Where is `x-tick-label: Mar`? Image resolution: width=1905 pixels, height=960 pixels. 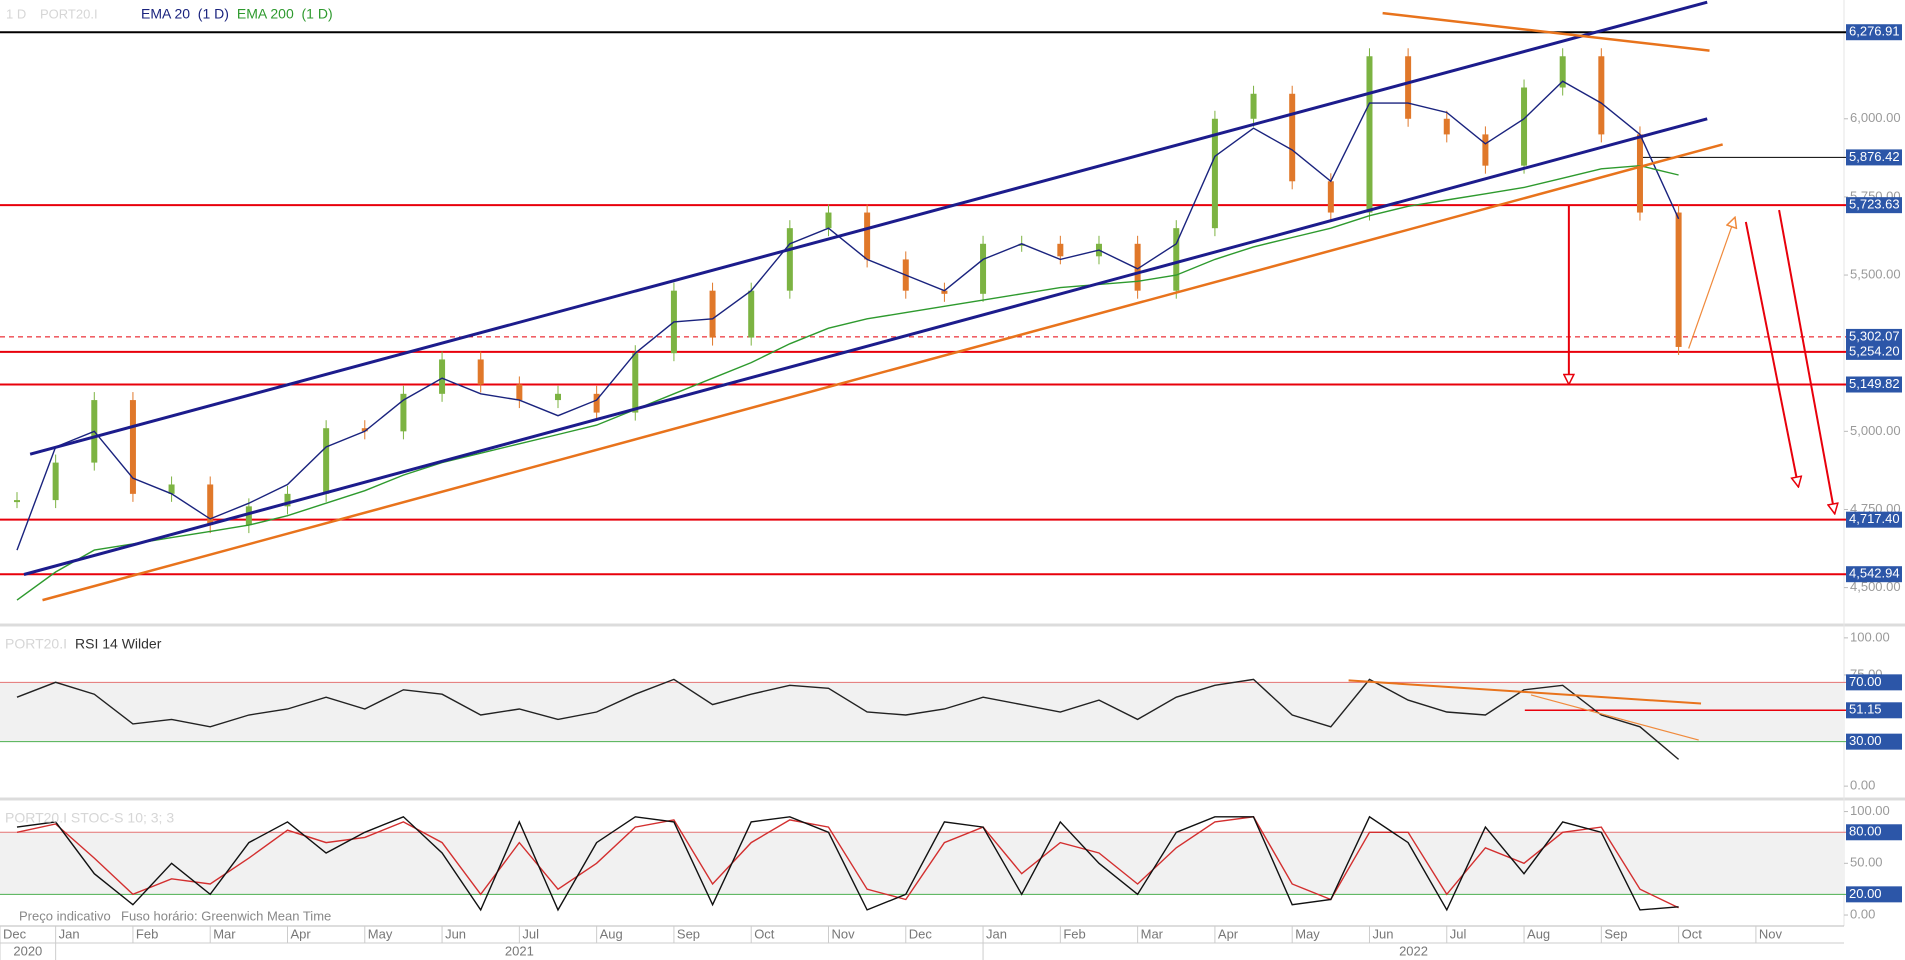 x-tick-label: Mar is located at coordinates (224, 933).